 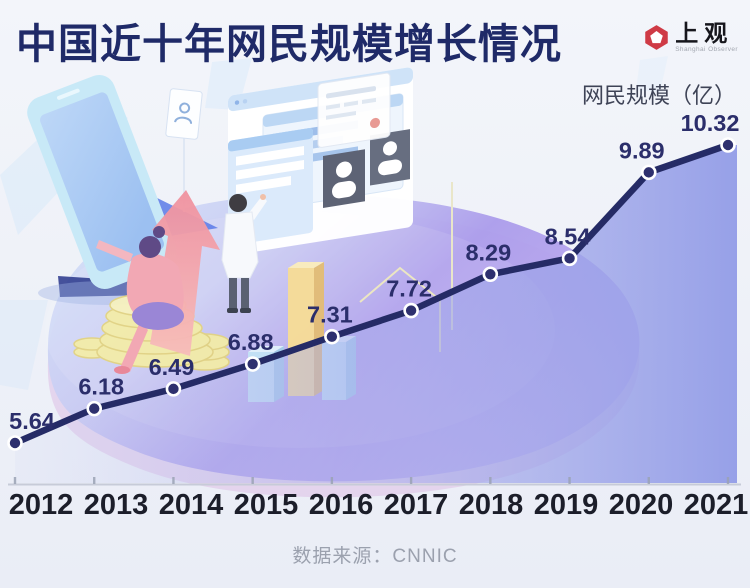 I want to click on x-axis-year-label: 2017, so click(x=416, y=505).